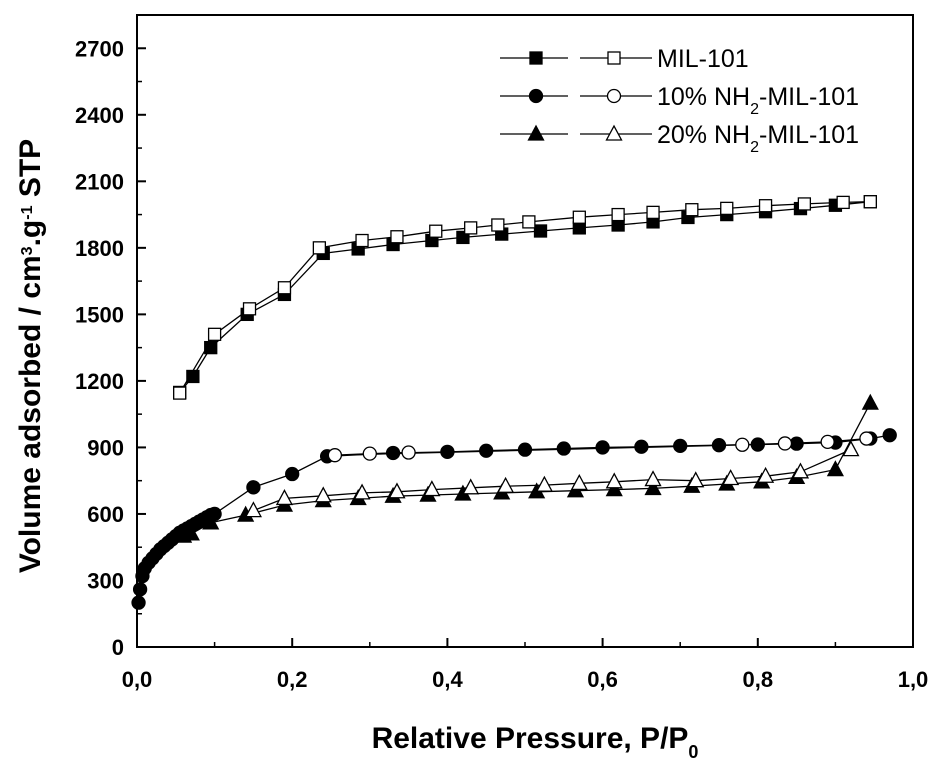  What do you see at coordinates (118, 647) in the screenshot?
I see `y-tick-label: 0` at bounding box center [118, 647].